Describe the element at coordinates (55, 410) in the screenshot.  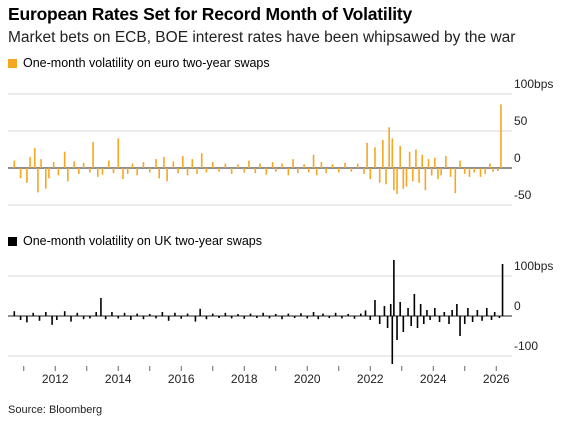
I see `source-note: Source: Bloomberg` at that location.